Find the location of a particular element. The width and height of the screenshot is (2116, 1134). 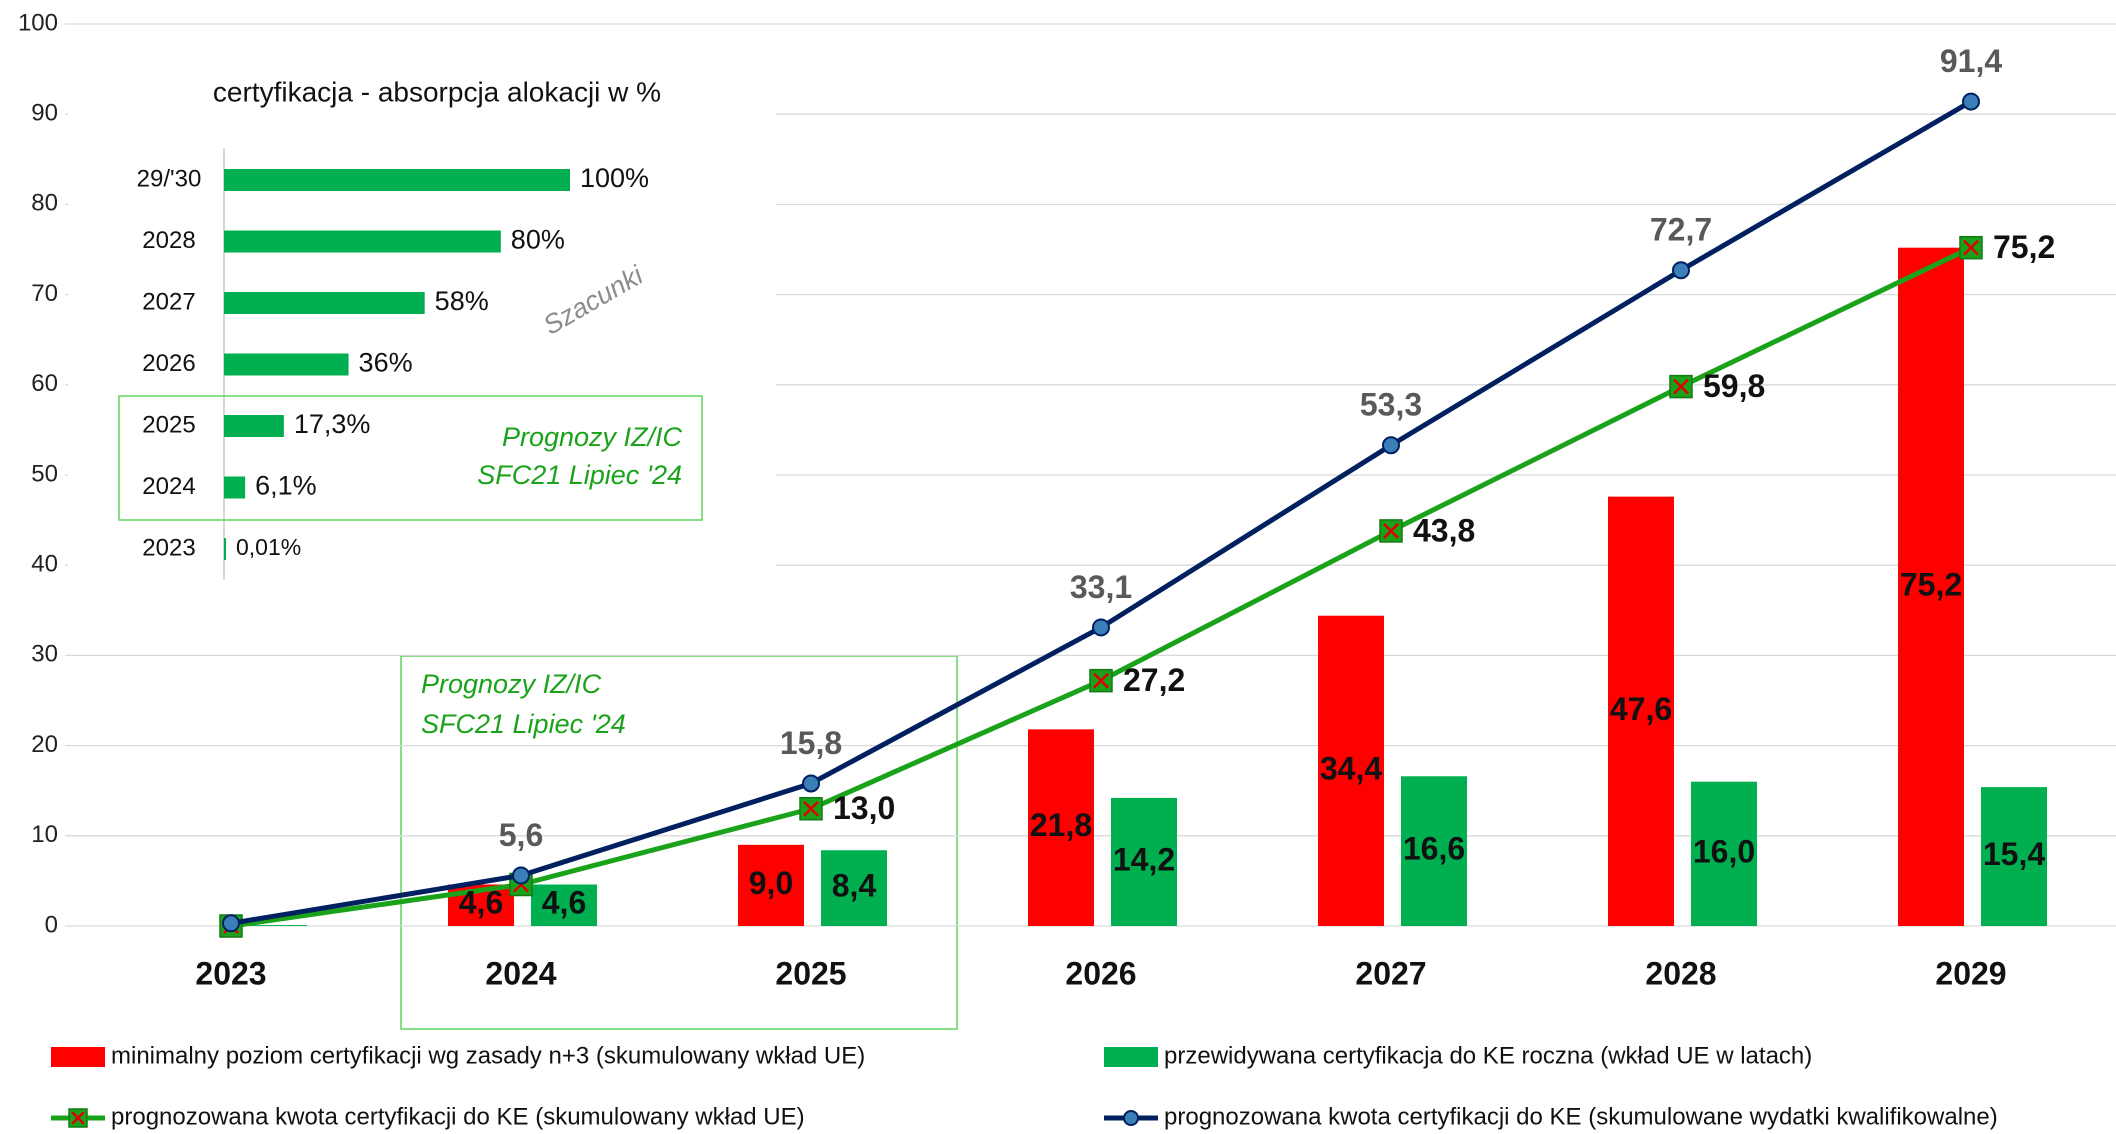

data-label: 72,7 is located at coordinates (1681, 230).